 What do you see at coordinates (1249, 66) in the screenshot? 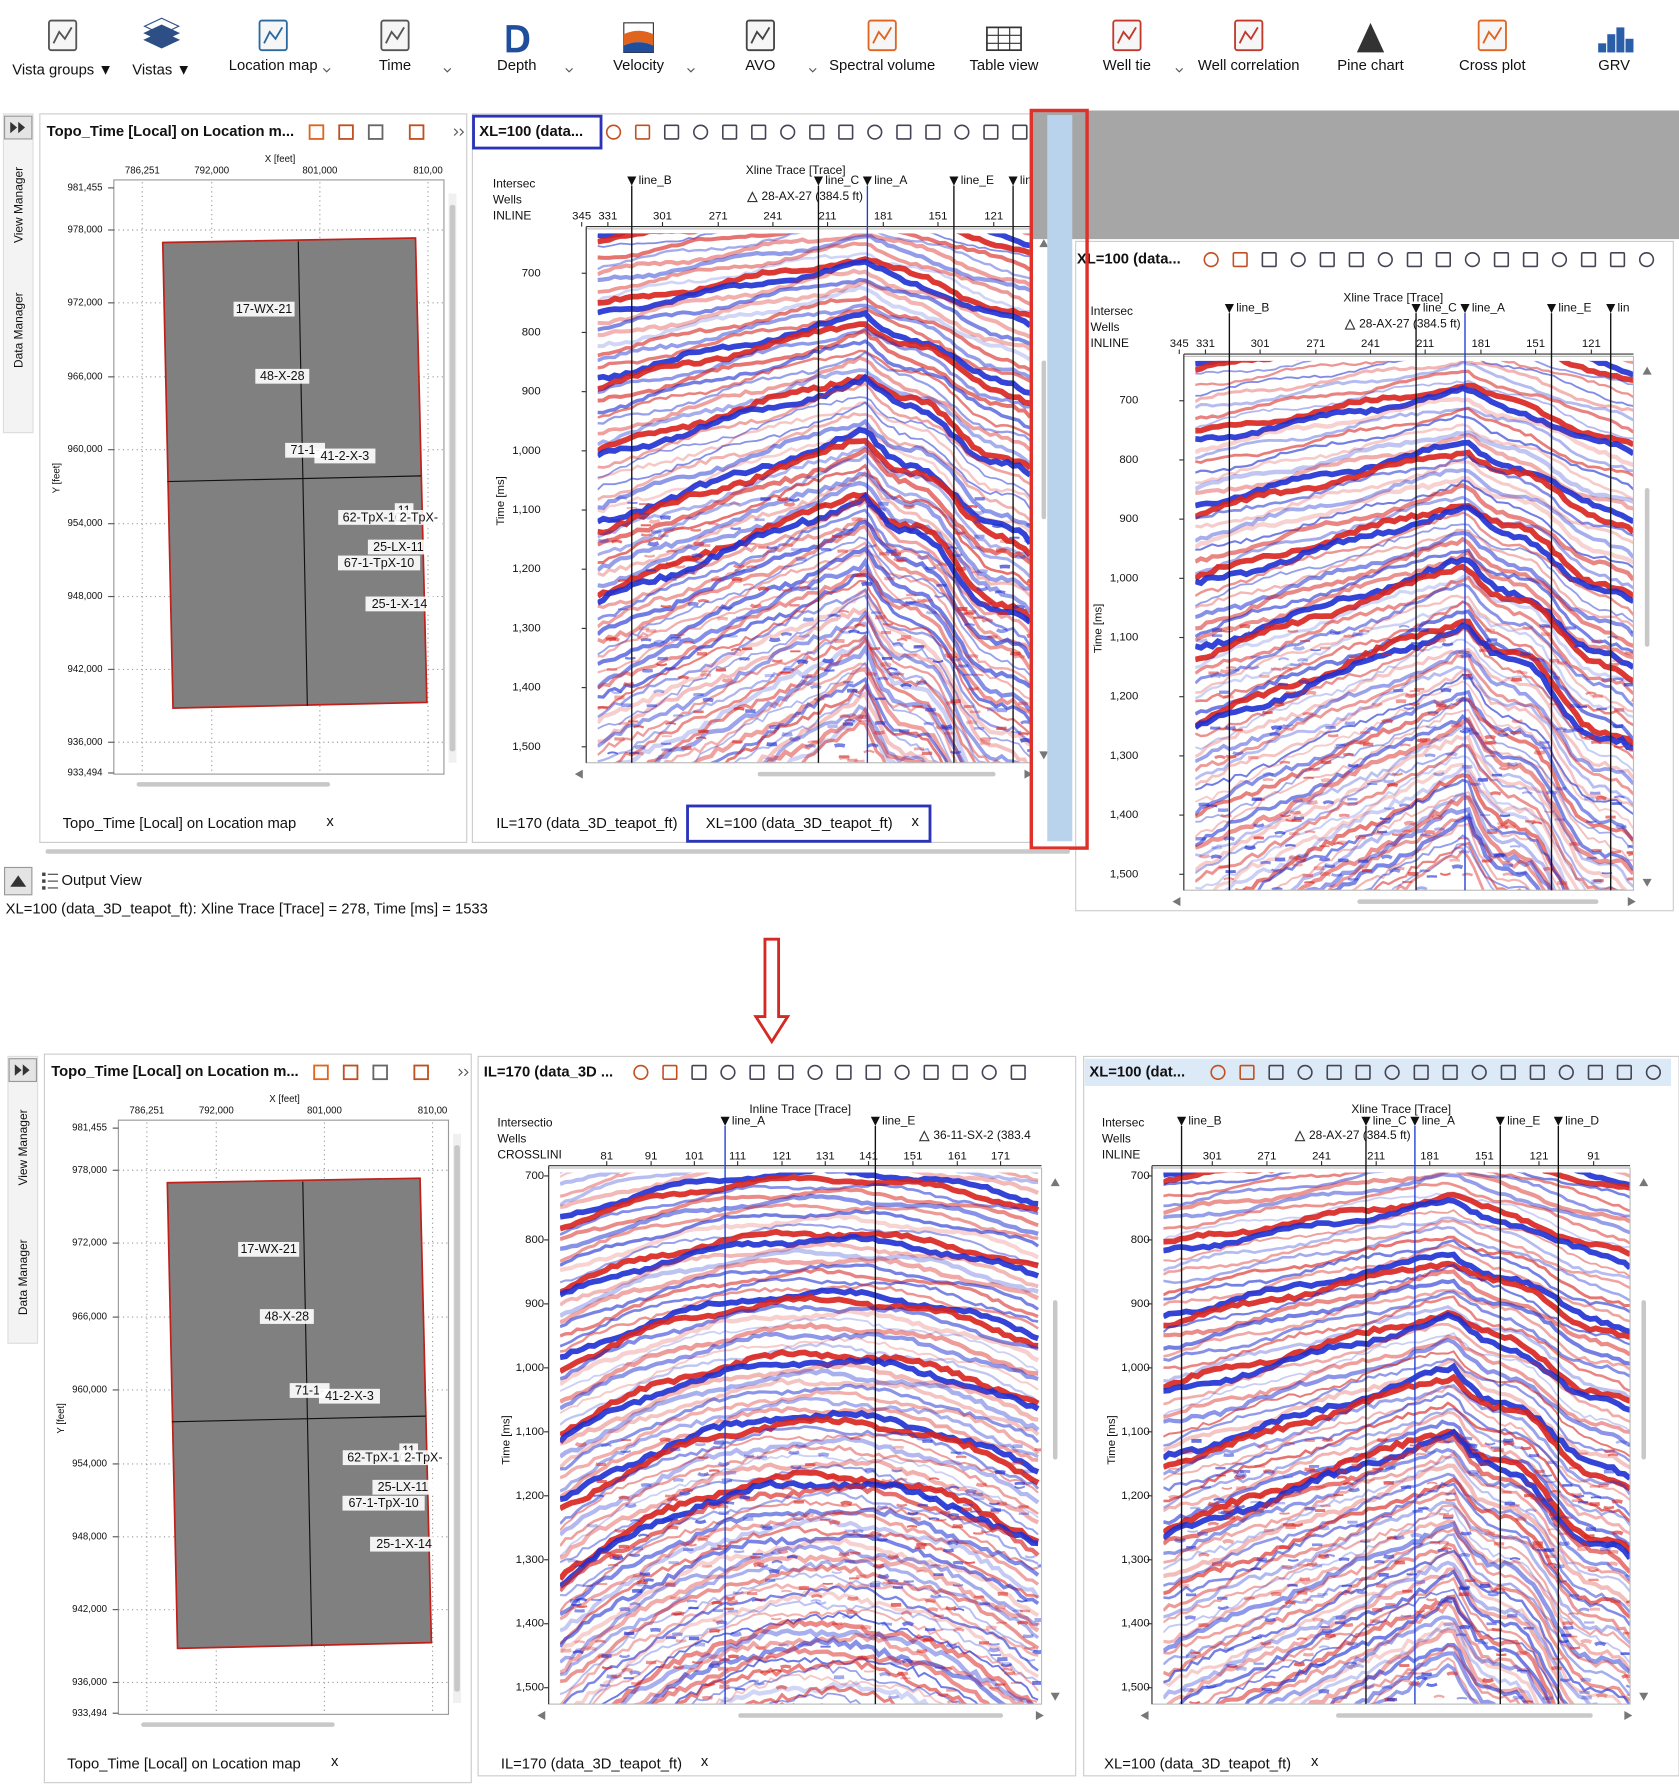
I see `toolbar-label: Well correlation` at bounding box center [1249, 66].